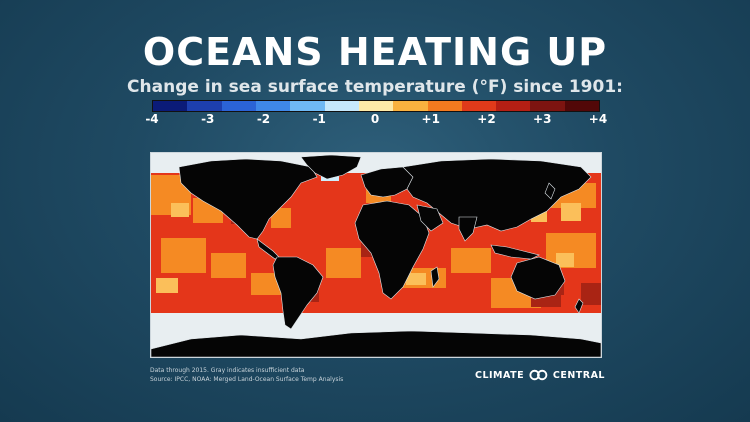 The width and height of the screenshot is (750, 422). I want to click on north-america, so click(248, 199).